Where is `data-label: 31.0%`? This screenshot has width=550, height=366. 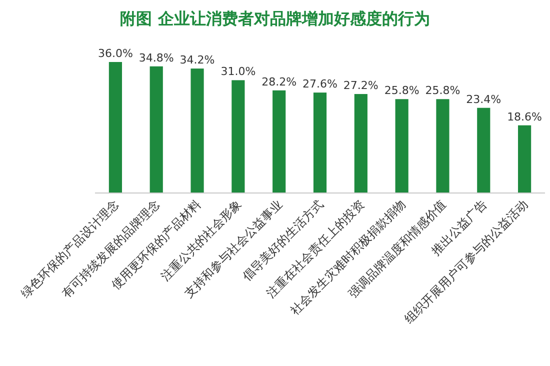 data-label: 31.0% is located at coordinates (238, 71).